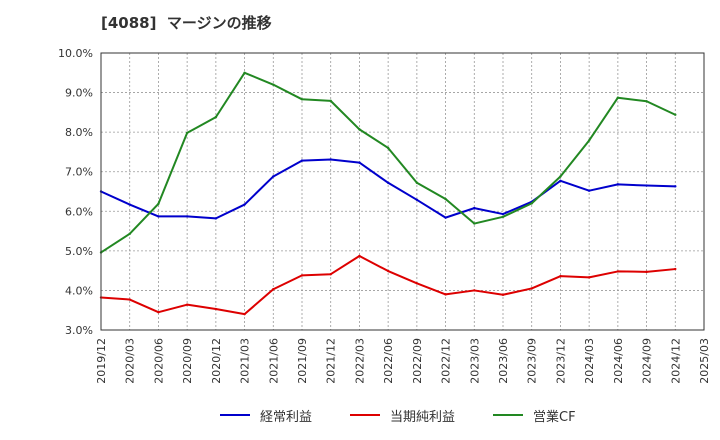  What do you see at coordinates (187, 361) in the screenshot?
I see `x-tick-label: 2020/09` at bounding box center [187, 361].